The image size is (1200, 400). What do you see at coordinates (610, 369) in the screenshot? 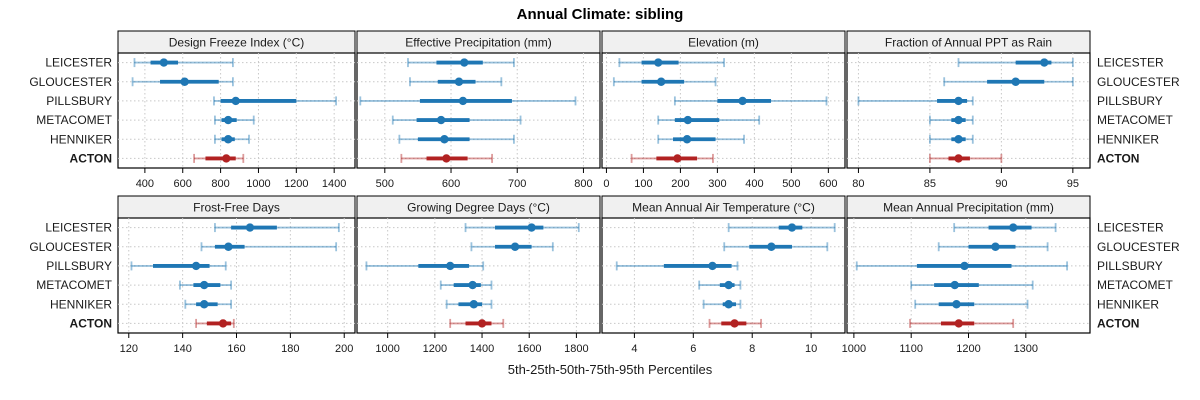
I see `x-axis-label: 5th-25th-50th-75th-95th Percentiles` at bounding box center [610, 369].